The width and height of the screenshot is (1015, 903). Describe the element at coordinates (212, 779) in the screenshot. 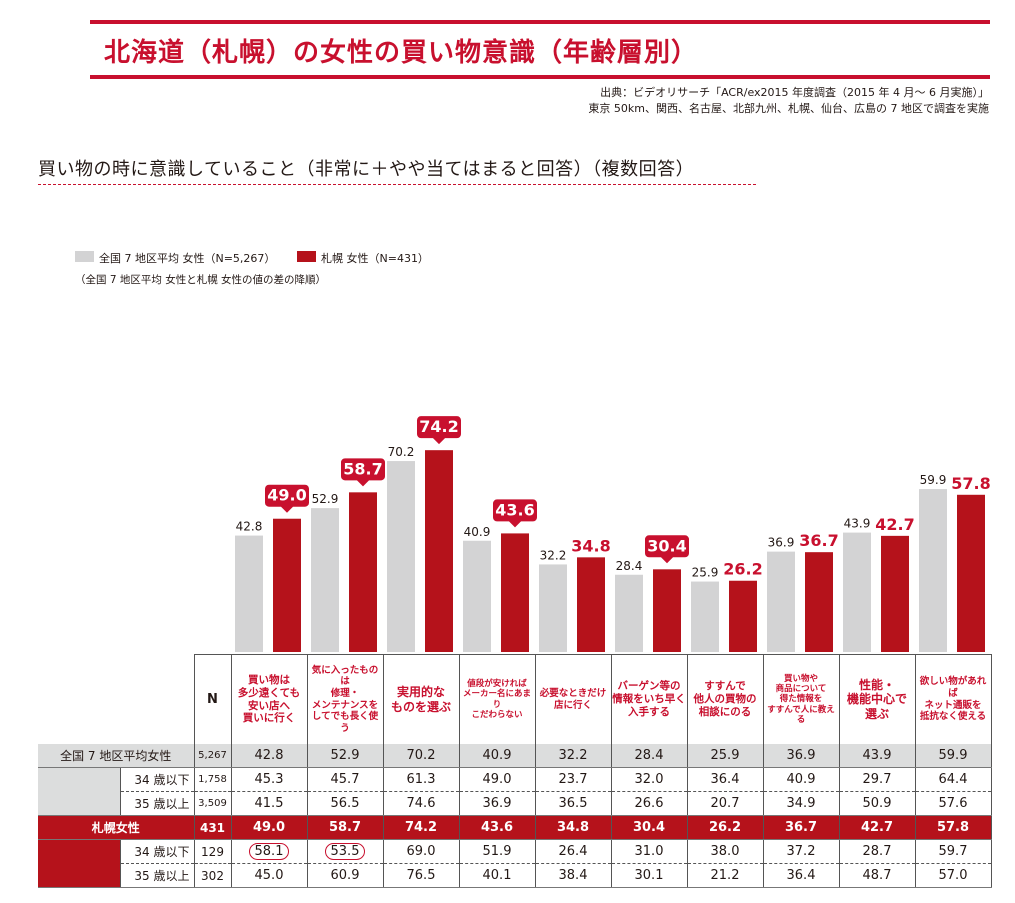

I see `row-n: 1,758` at that location.